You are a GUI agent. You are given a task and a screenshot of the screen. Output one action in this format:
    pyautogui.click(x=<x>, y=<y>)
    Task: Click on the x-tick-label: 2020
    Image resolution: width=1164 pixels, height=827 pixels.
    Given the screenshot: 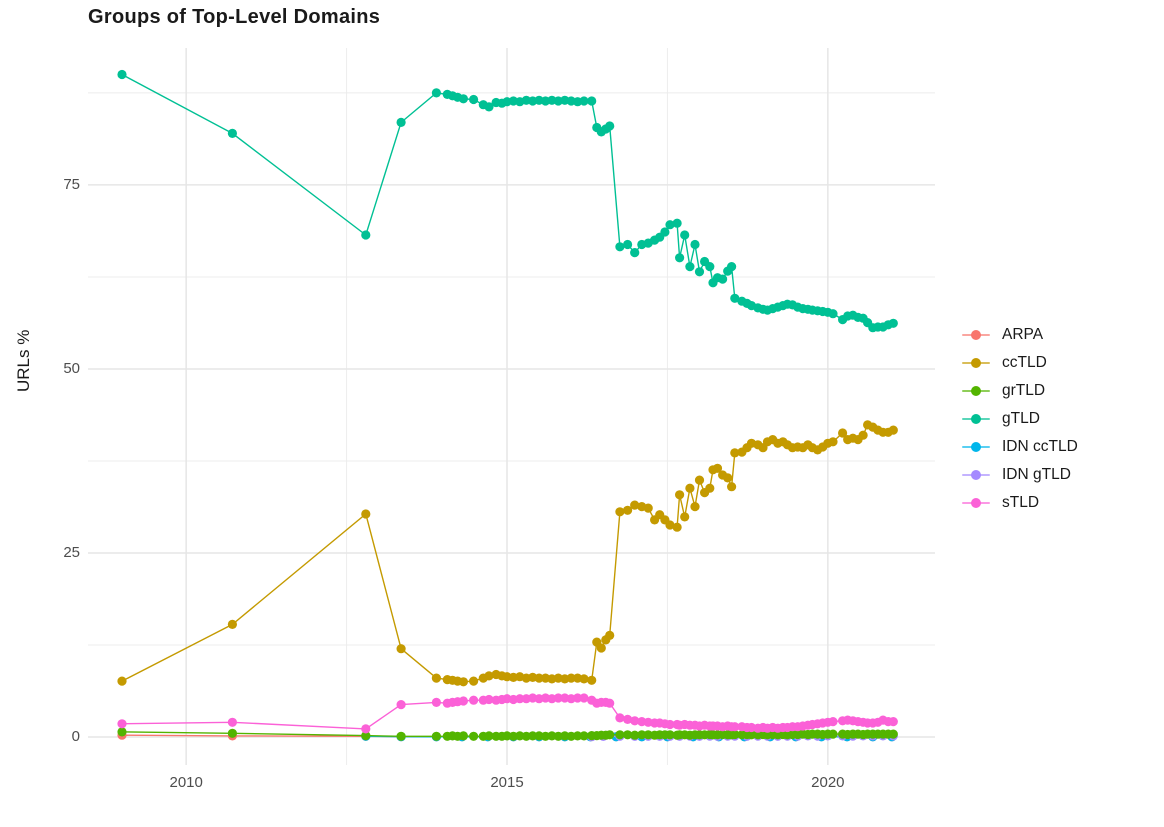 What is the action you would take?
    pyautogui.click(x=828, y=782)
    